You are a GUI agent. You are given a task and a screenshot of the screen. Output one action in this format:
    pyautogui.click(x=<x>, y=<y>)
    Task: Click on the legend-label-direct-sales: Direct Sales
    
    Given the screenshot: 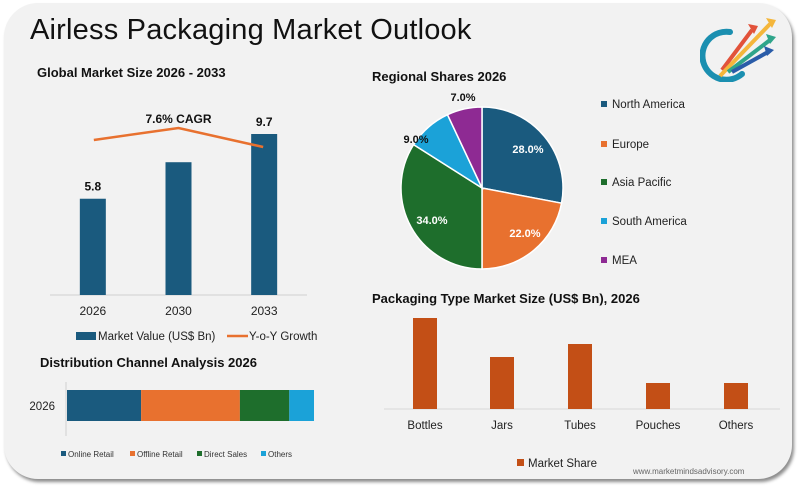 What is the action you would take?
    pyautogui.click(x=225, y=454)
    